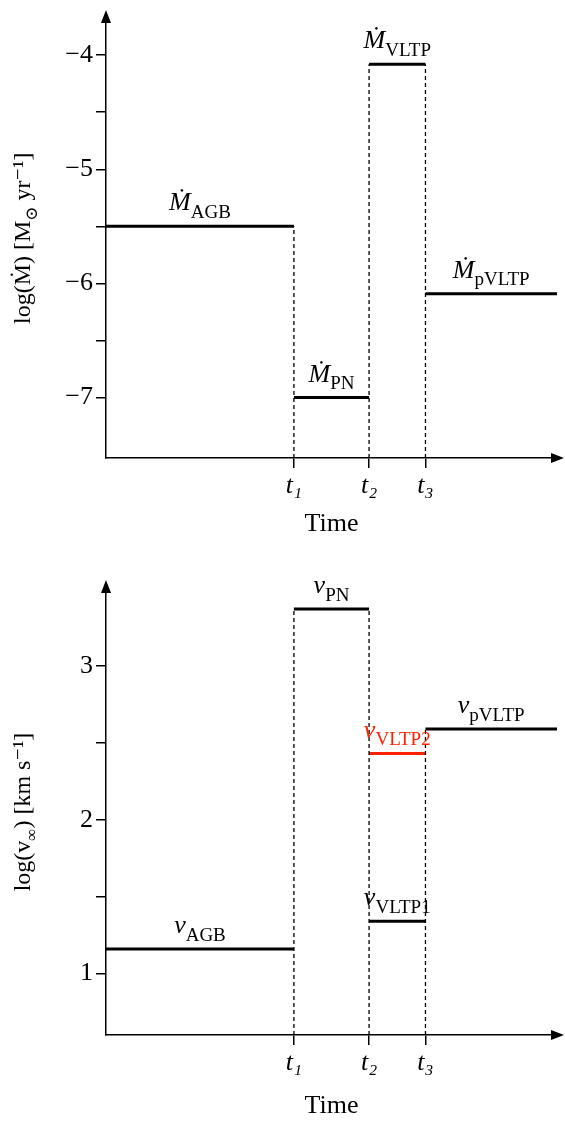 This screenshot has height=1122, width=565. Describe the element at coordinates (86, 972) in the screenshot. I see `y-tick-label: 1` at that location.